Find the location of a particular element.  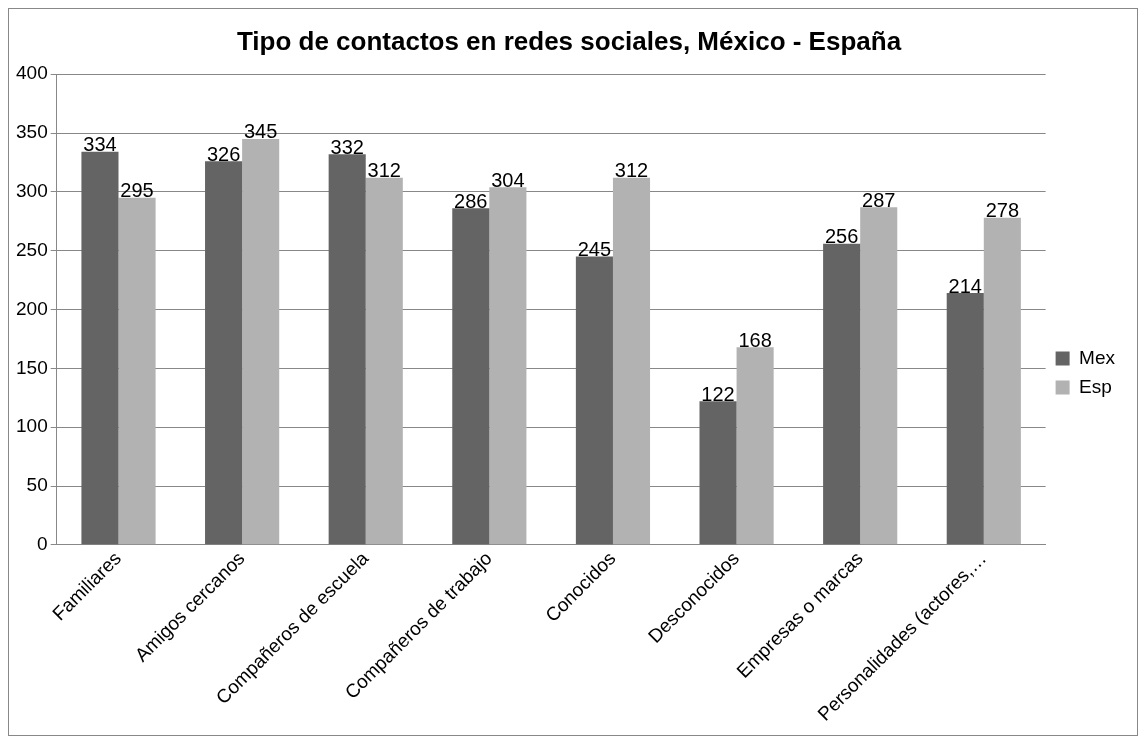

data-label: 332 is located at coordinates (347, 146).